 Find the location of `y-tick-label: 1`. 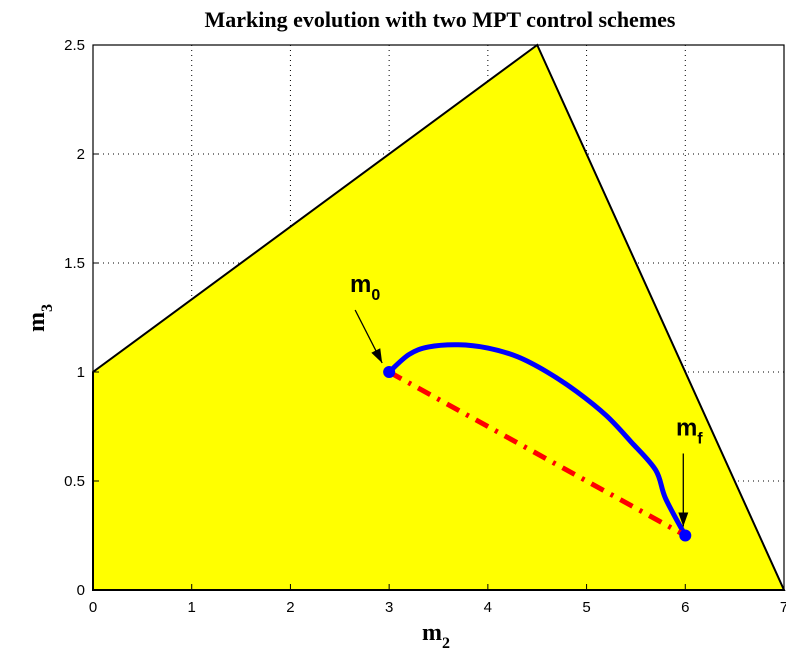

y-tick-label: 1 is located at coordinates (81, 372).